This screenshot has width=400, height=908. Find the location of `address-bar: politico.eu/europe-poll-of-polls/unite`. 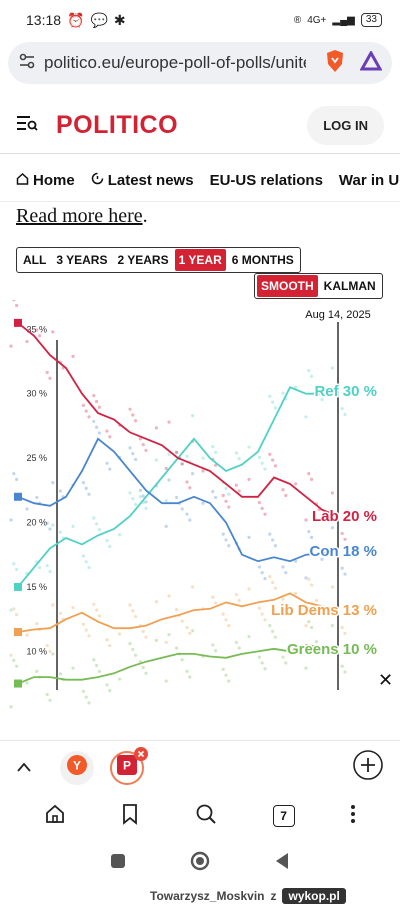

address-bar: politico.eu/europe-poll-of-polls/unite is located at coordinates (200, 63).